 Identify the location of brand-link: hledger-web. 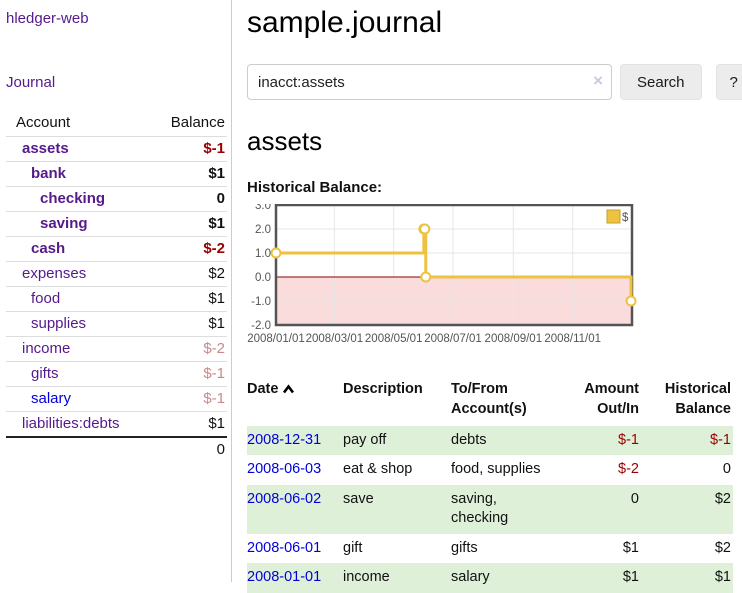
(47, 18).